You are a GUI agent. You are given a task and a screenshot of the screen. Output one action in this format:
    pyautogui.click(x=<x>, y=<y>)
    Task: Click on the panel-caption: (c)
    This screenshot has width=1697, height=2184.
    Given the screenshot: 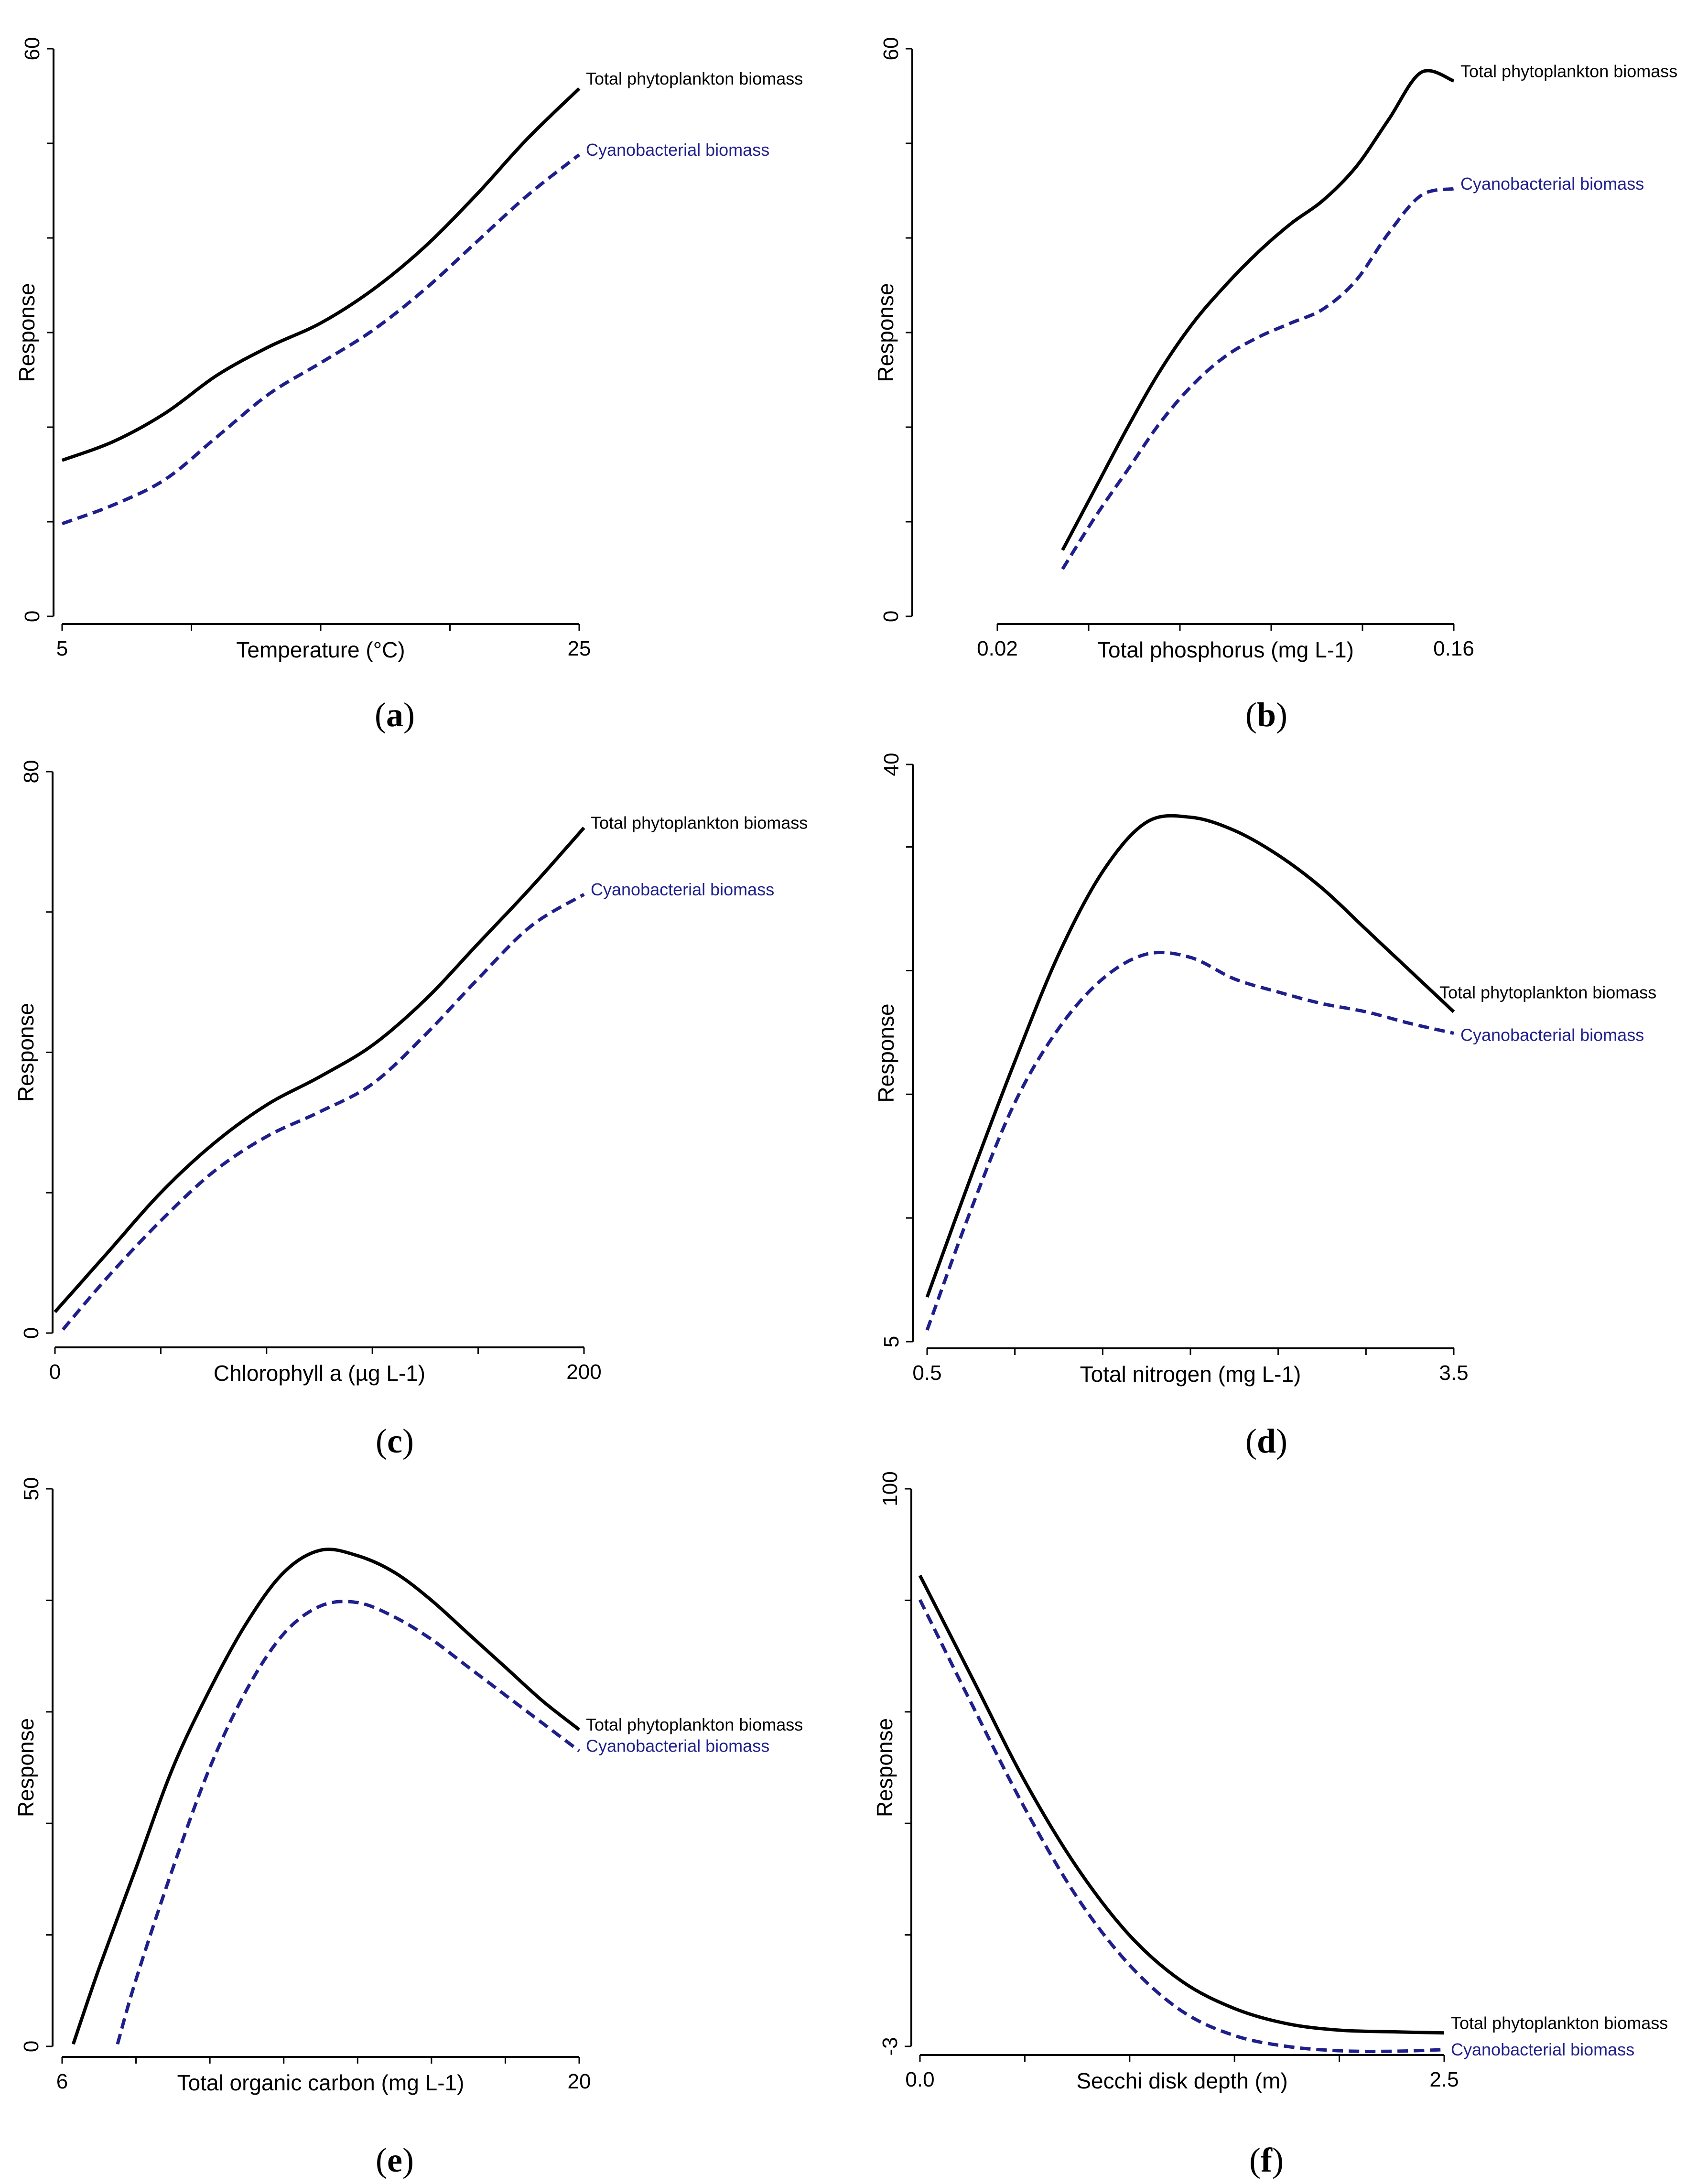 What is the action you would take?
    pyautogui.click(x=395, y=1441)
    